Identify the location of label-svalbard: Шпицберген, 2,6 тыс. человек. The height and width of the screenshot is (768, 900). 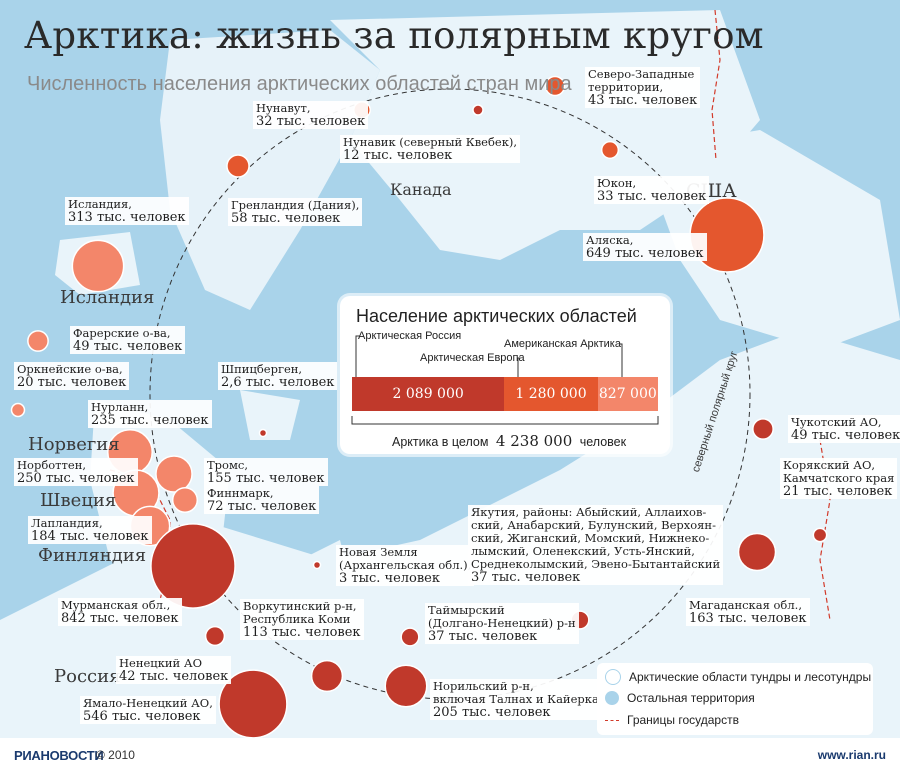
(278, 376).